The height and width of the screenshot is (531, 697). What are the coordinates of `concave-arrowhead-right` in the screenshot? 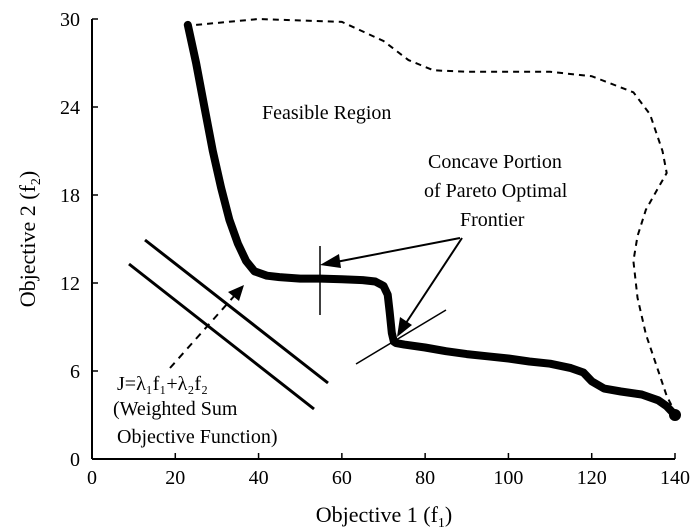 It's located at (404, 327).